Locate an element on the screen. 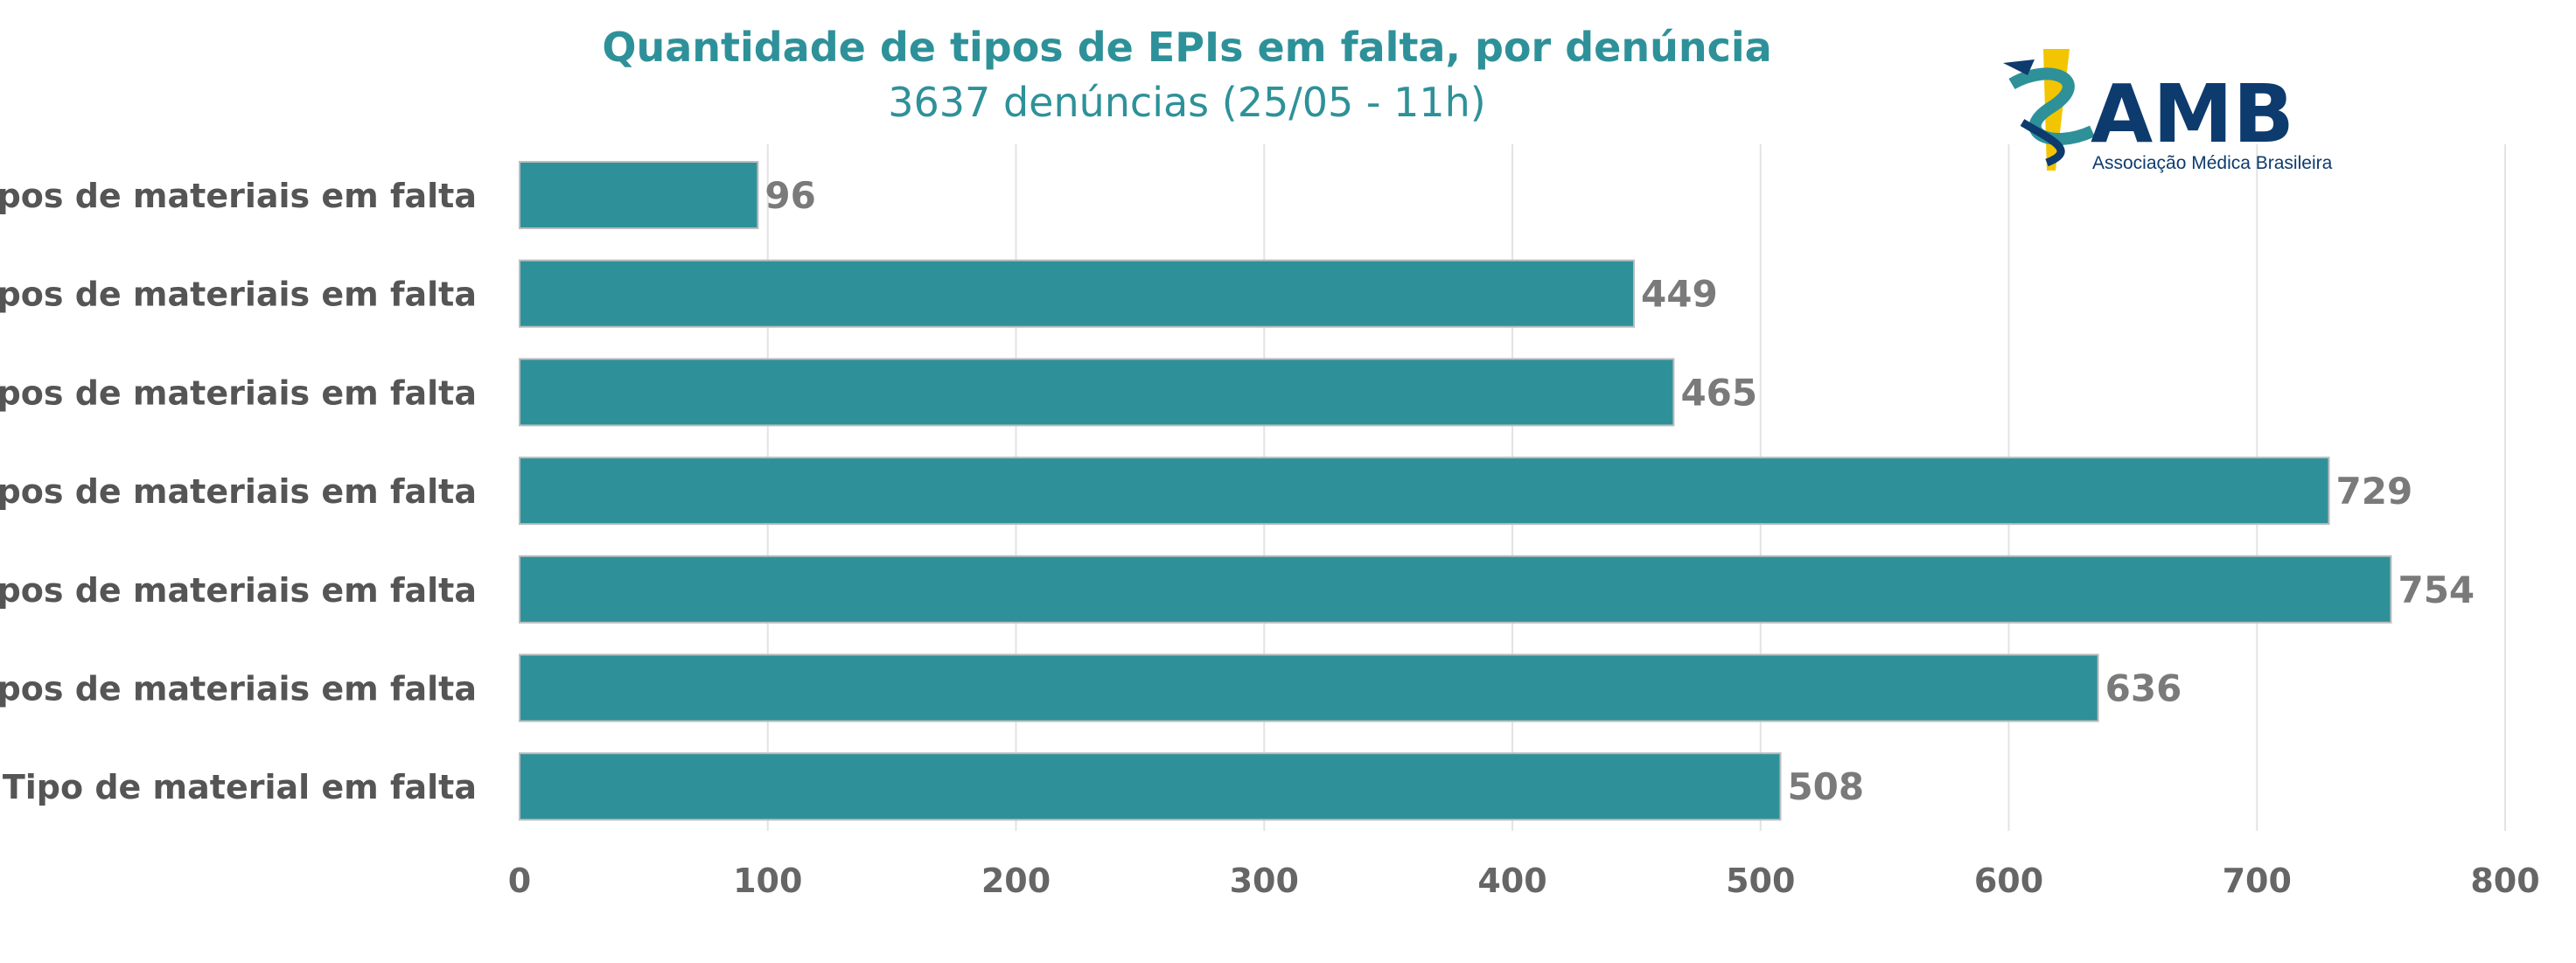  x-tick-label: 200 is located at coordinates (1016, 881).